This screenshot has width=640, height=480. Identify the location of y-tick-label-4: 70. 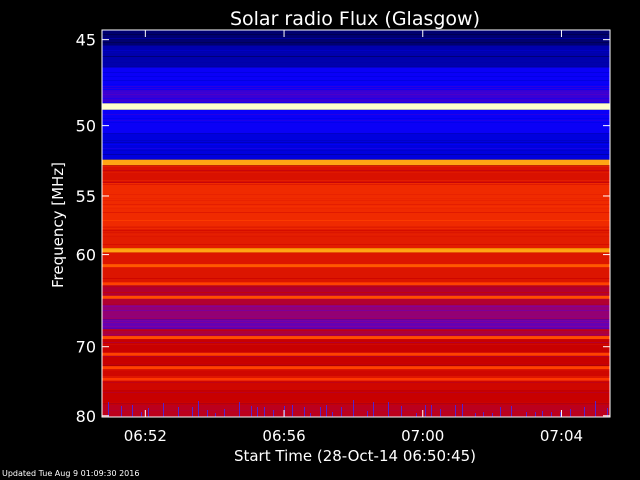
(86, 347).